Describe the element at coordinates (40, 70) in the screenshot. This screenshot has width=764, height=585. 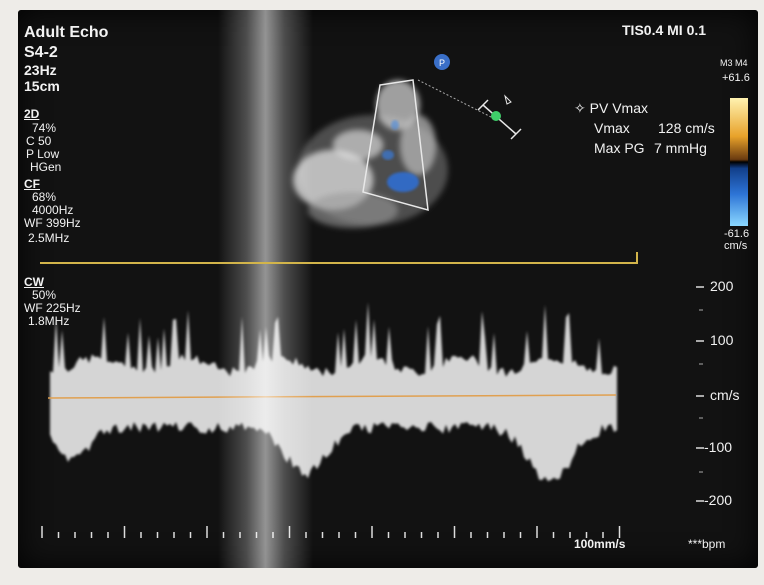
I see `frame-rate: 23Hz` at that location.